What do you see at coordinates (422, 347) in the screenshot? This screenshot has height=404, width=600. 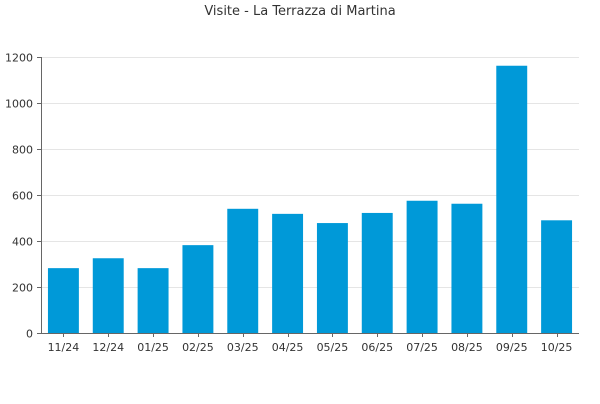 I see `x-tick-label: 07/25` at bounding box center [422, 347].